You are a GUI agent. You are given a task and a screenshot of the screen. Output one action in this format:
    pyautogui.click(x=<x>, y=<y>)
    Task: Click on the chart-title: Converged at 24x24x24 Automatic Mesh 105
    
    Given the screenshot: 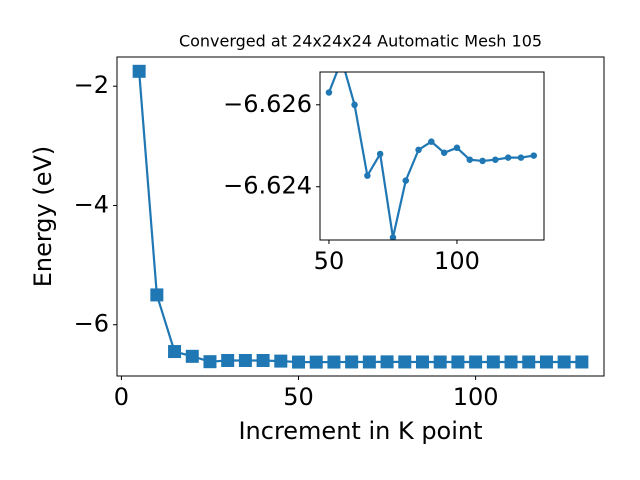 What is the action you would take?
    pyautogui.click(x=360, y=41)
    